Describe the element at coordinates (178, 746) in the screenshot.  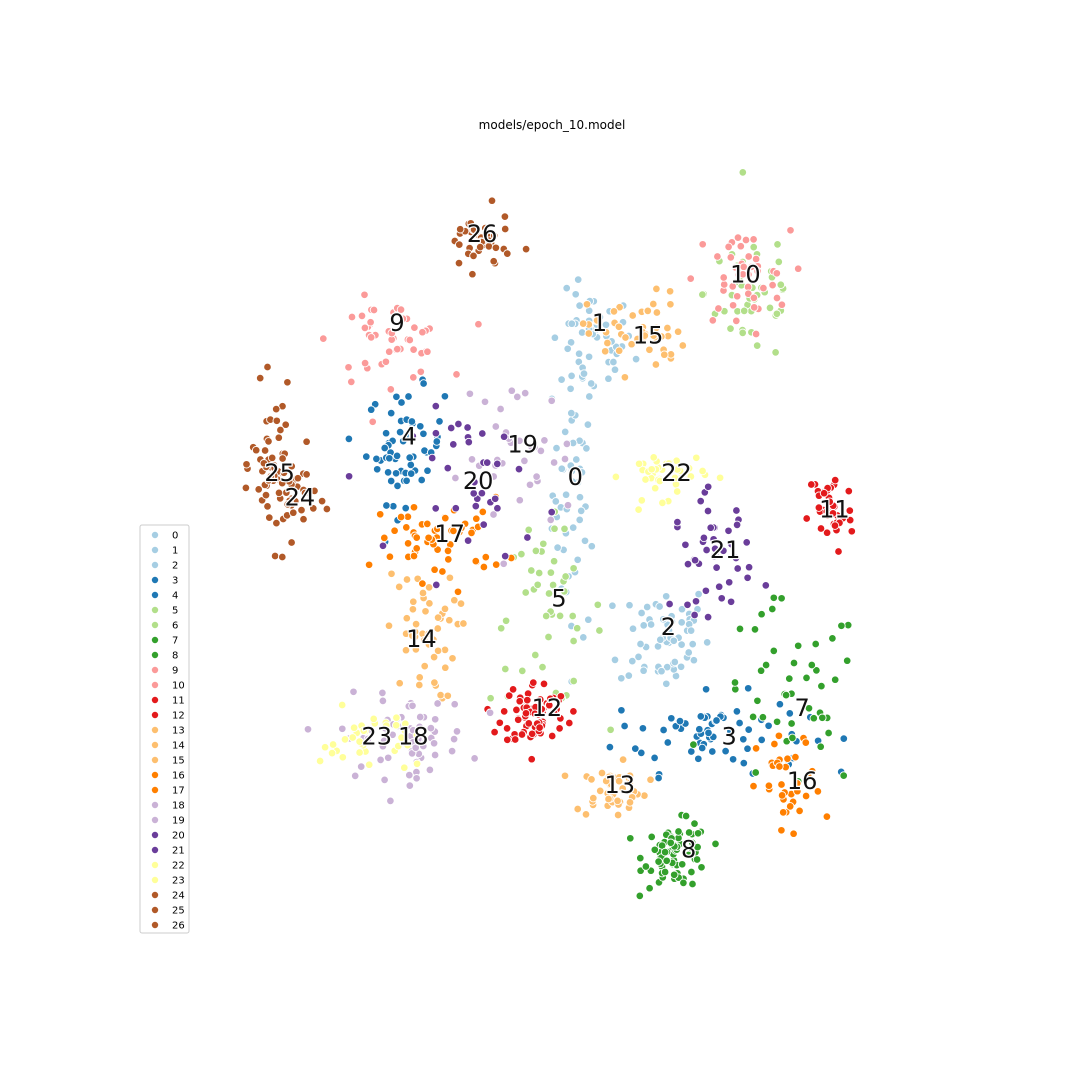
I see `legend-label-14: 14` at that location.